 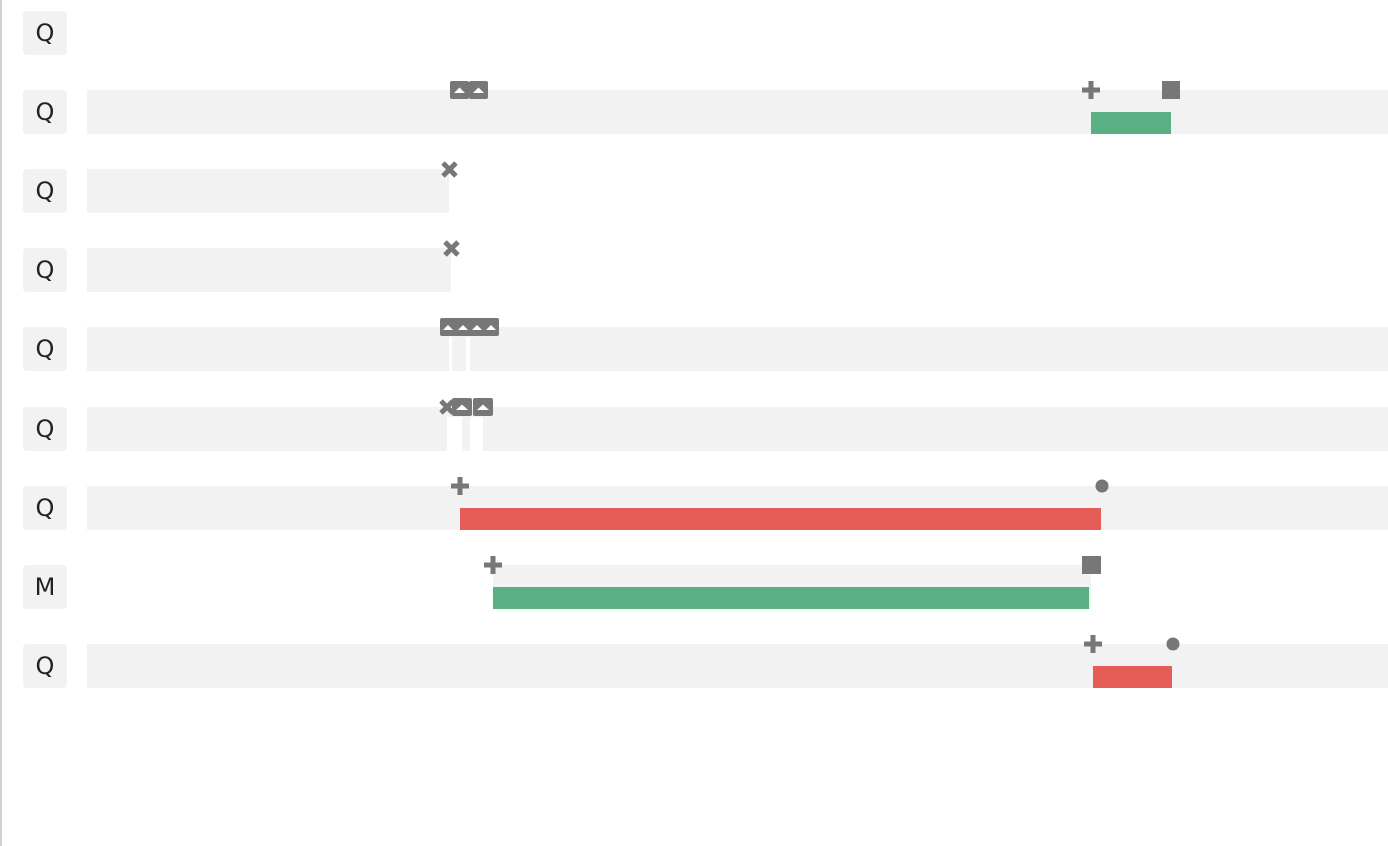 I want to click on row-2-badge: Q, so click(x=45, y=112).